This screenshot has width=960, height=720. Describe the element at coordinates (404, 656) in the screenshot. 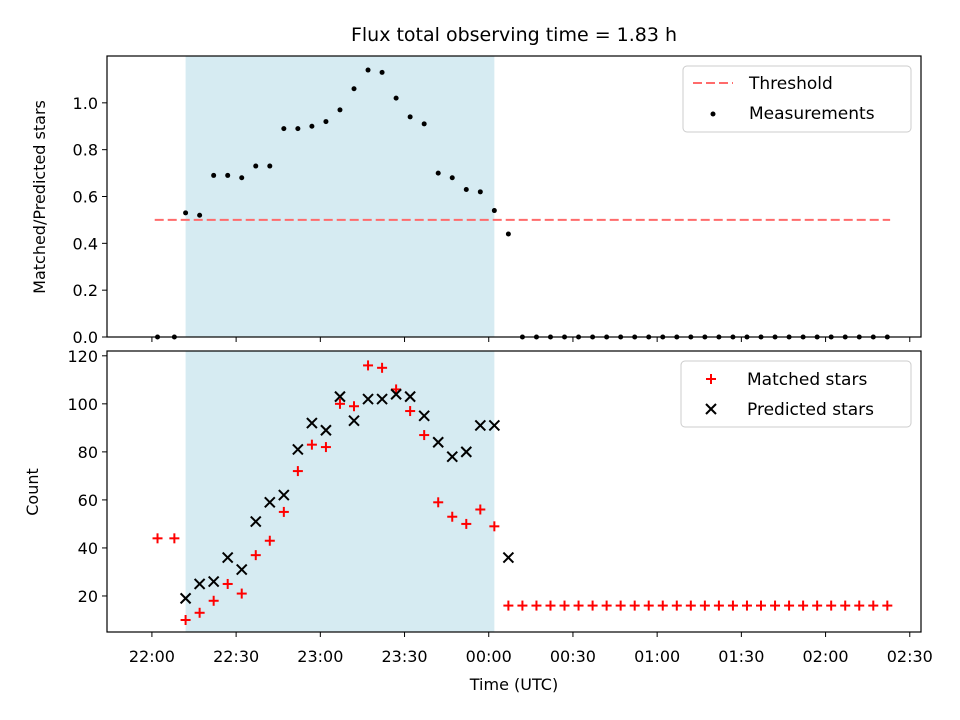

I see `x-tick-label: 23:30` at that location.